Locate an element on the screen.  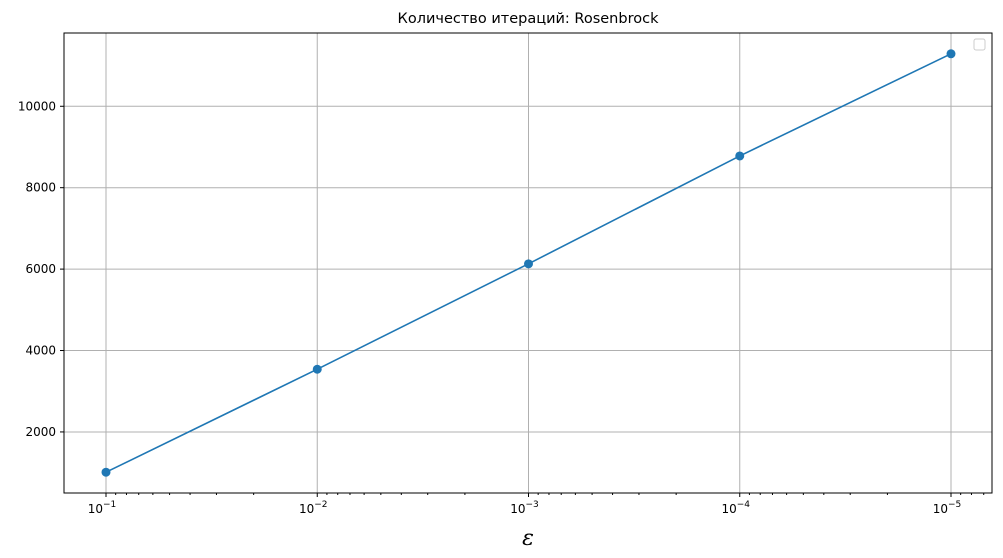
y-tick-label: 6000 is located at coordinates (40, 269).